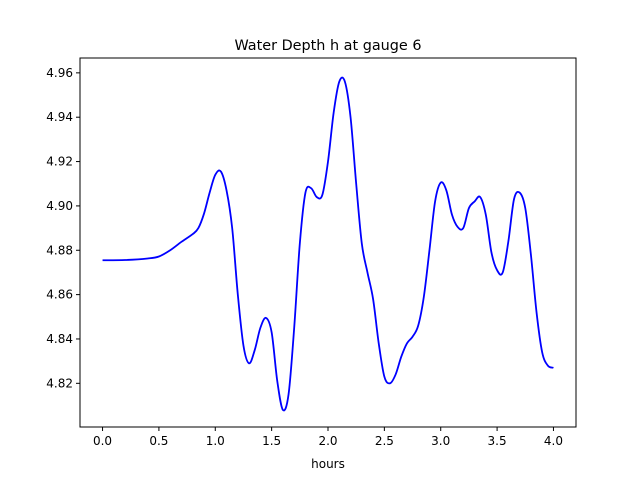 This screenshot has height=485, width=640. I want to click on y-tick-label: 4.94, so click(59, 117).